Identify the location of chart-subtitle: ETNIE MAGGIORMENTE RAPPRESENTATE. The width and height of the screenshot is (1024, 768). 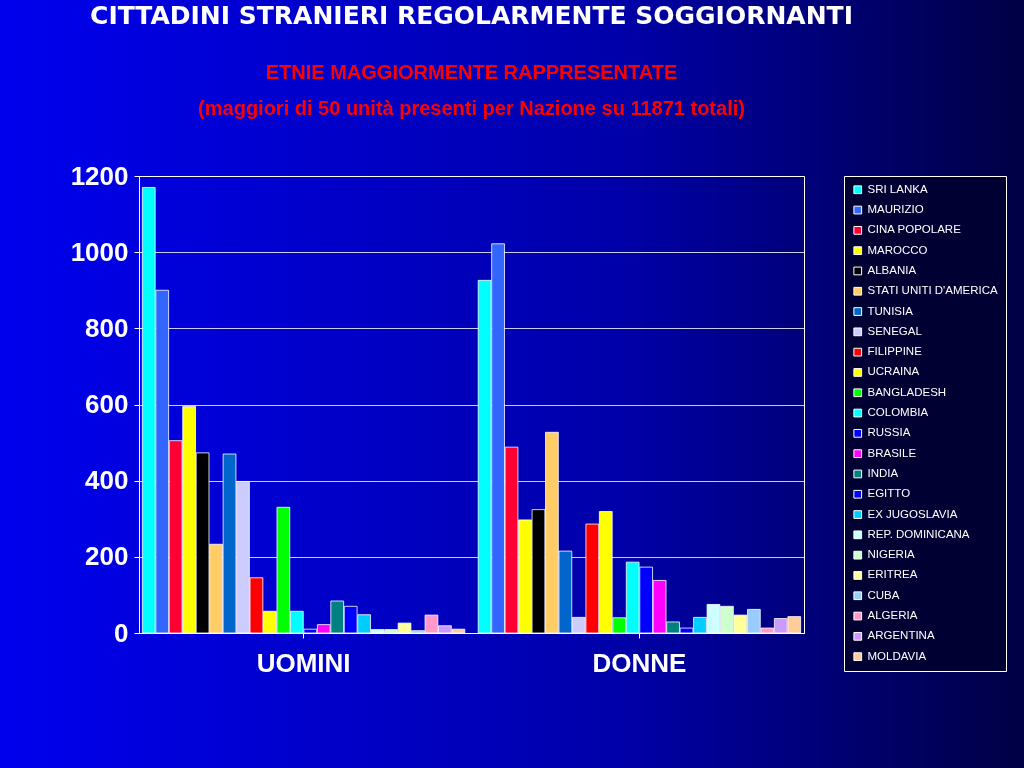
(471, 72).